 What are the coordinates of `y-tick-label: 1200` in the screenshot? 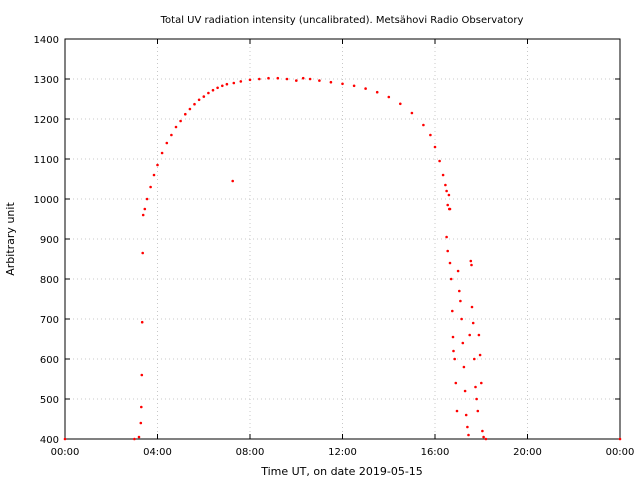 It's located at (46, 120).